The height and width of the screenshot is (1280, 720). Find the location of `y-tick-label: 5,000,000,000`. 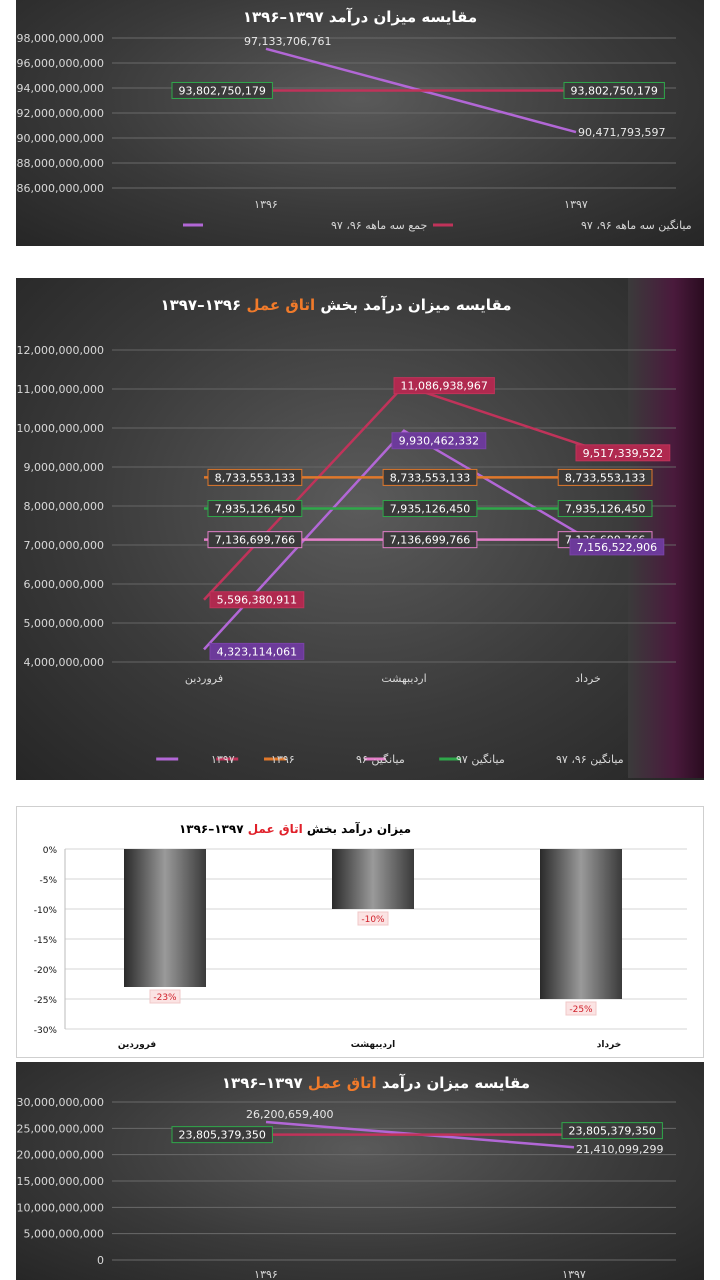

y-tick-label: 5,000,000,000 is located at coordinates (64, 623).